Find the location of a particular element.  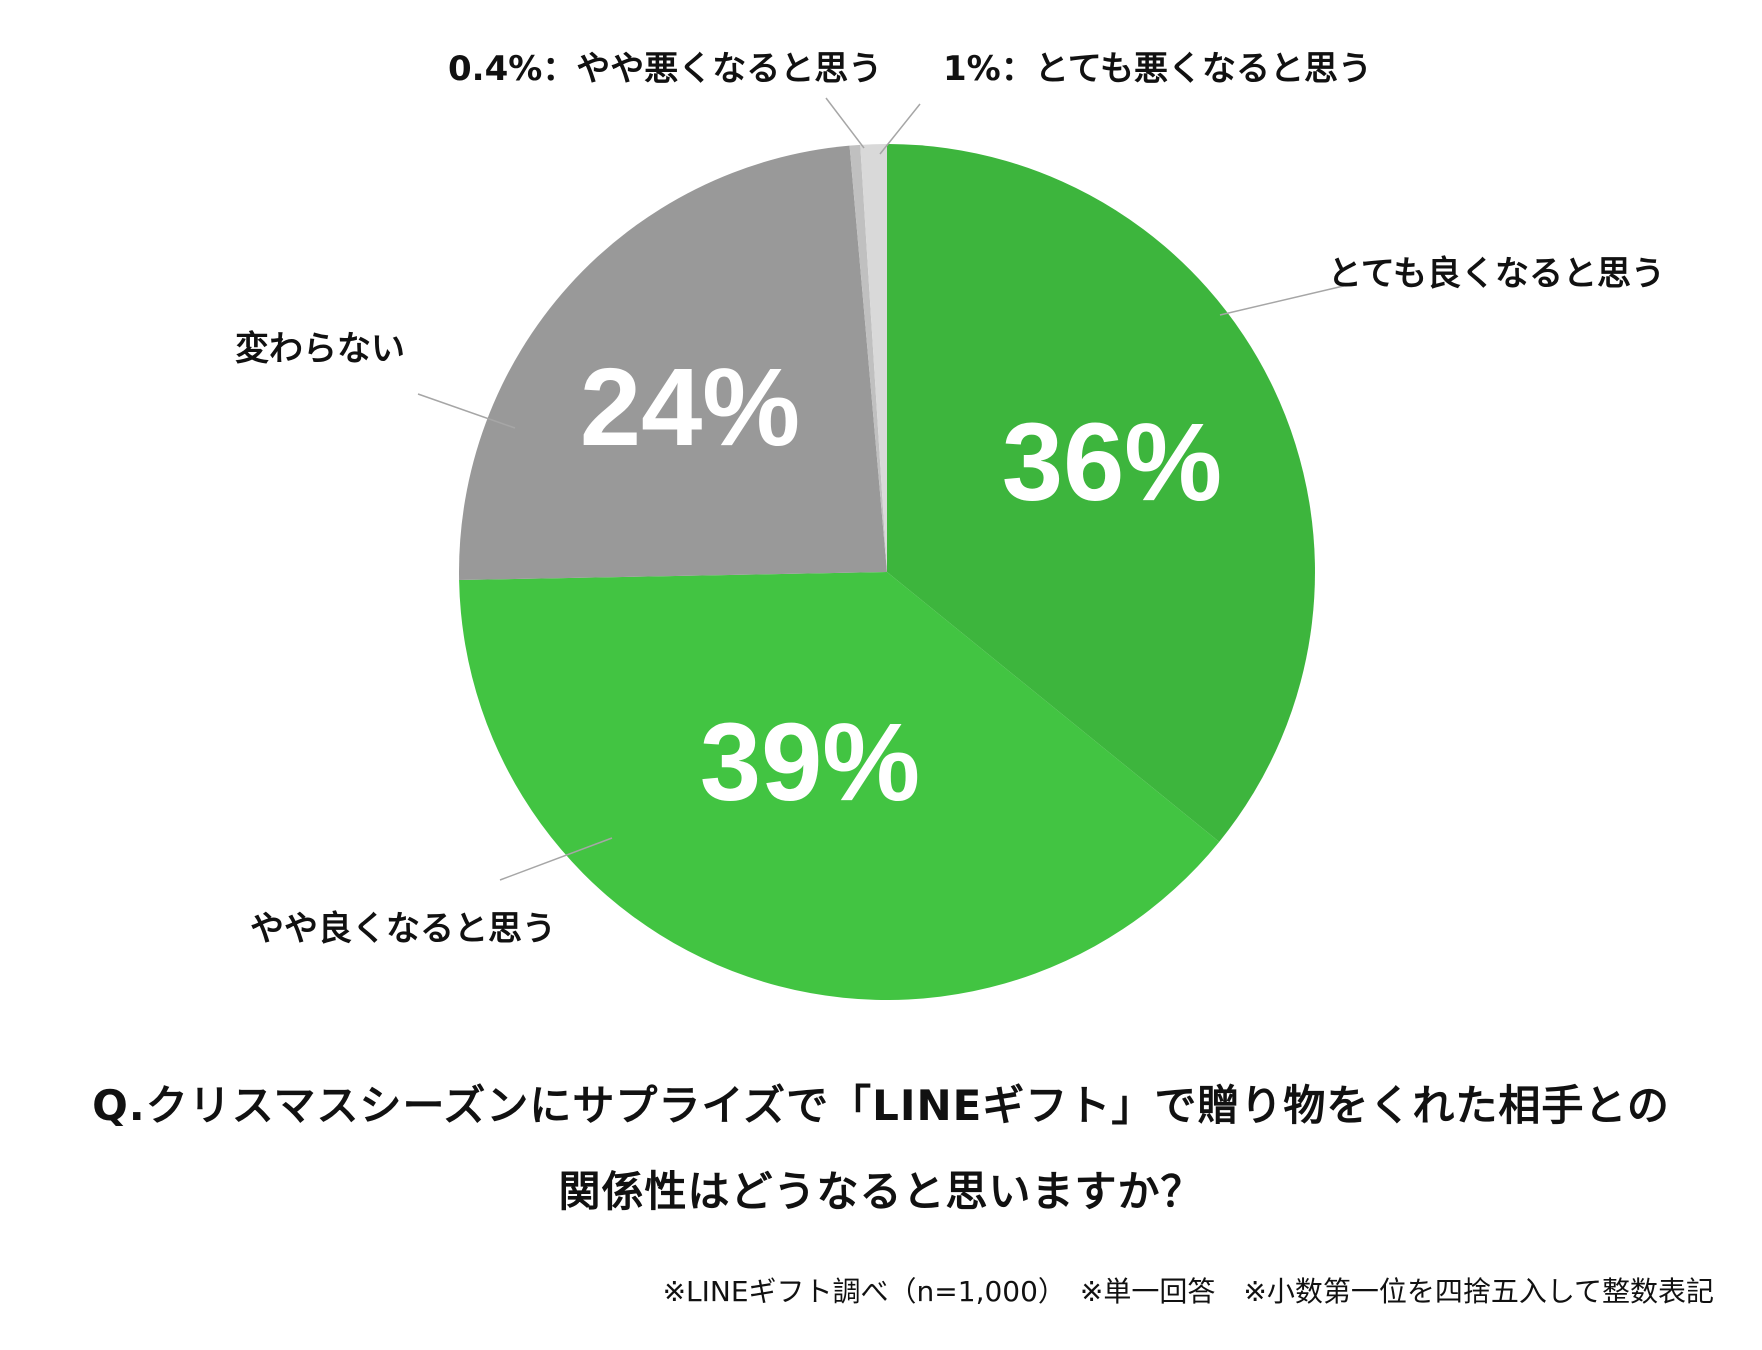

slice-value-label: 24% is located at coordinates (690, 407).